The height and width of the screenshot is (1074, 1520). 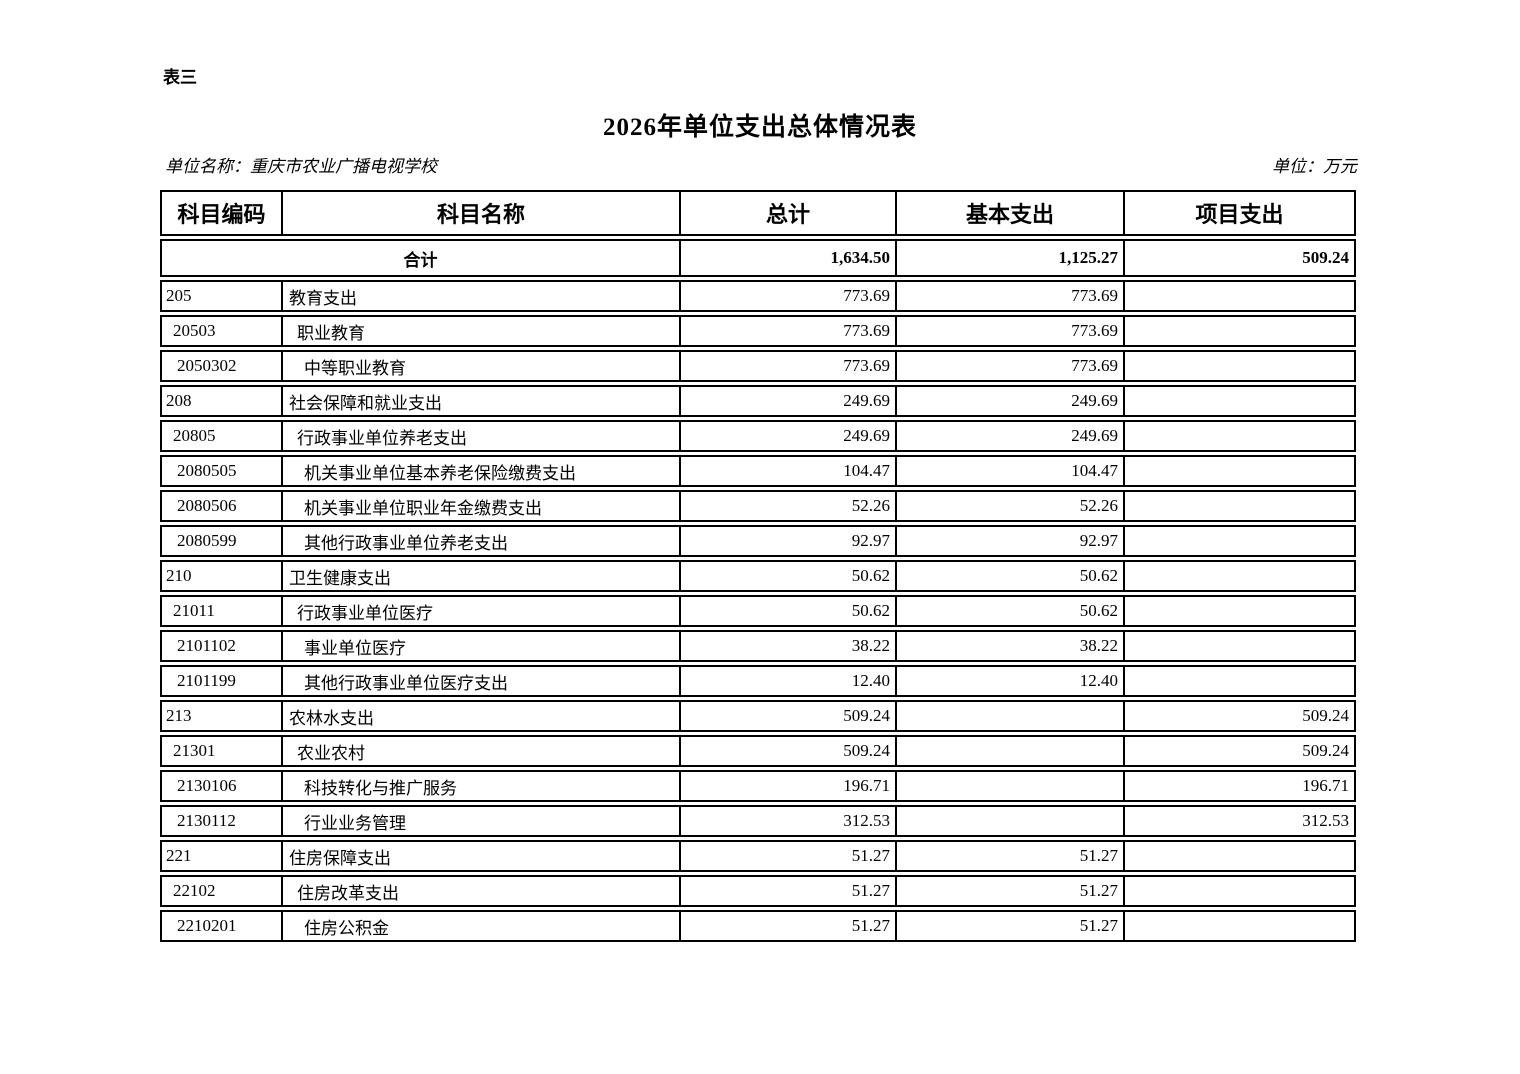 What do you see at coordinates (482, 751) in the screenshot?
I see `cell-name: 农业农村` at bounding box center [482, 751].